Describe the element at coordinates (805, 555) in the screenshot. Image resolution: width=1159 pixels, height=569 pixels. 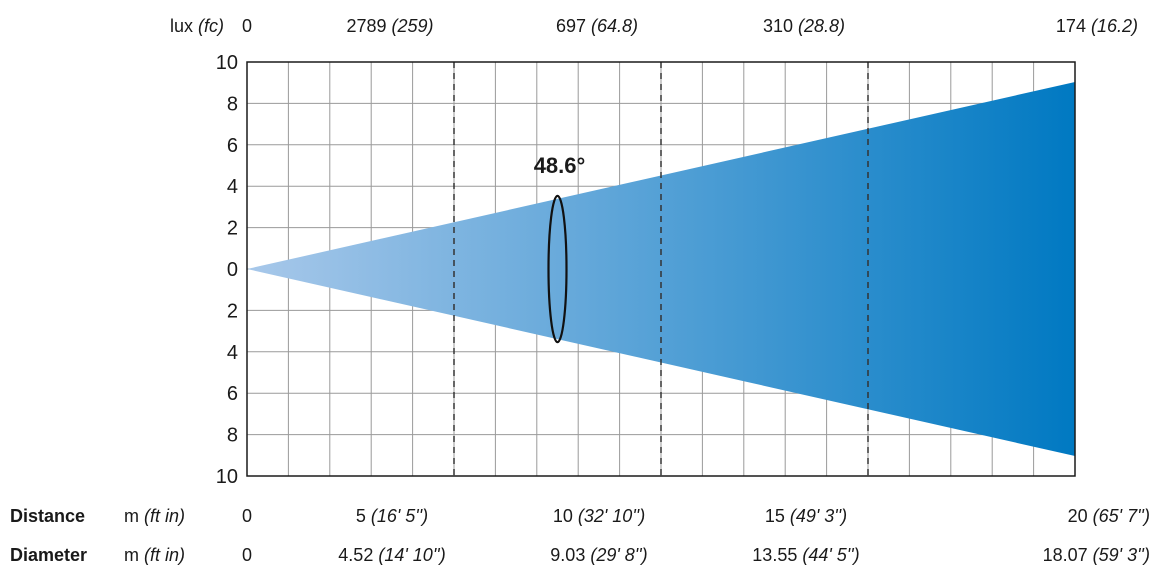
I see `row-value: 13.55 (44' 5'')` at that location.